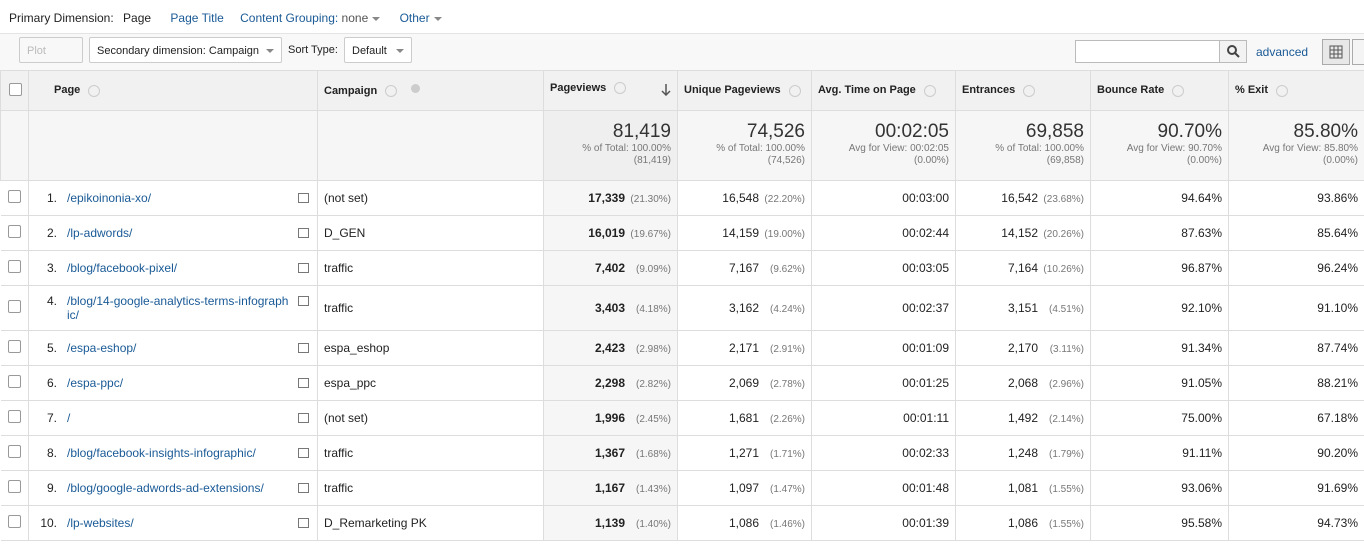 Image resolution: width=1364 pixels, height=552 pixels. I want to click on metric-value: 87.74%, so click(1337, 348).